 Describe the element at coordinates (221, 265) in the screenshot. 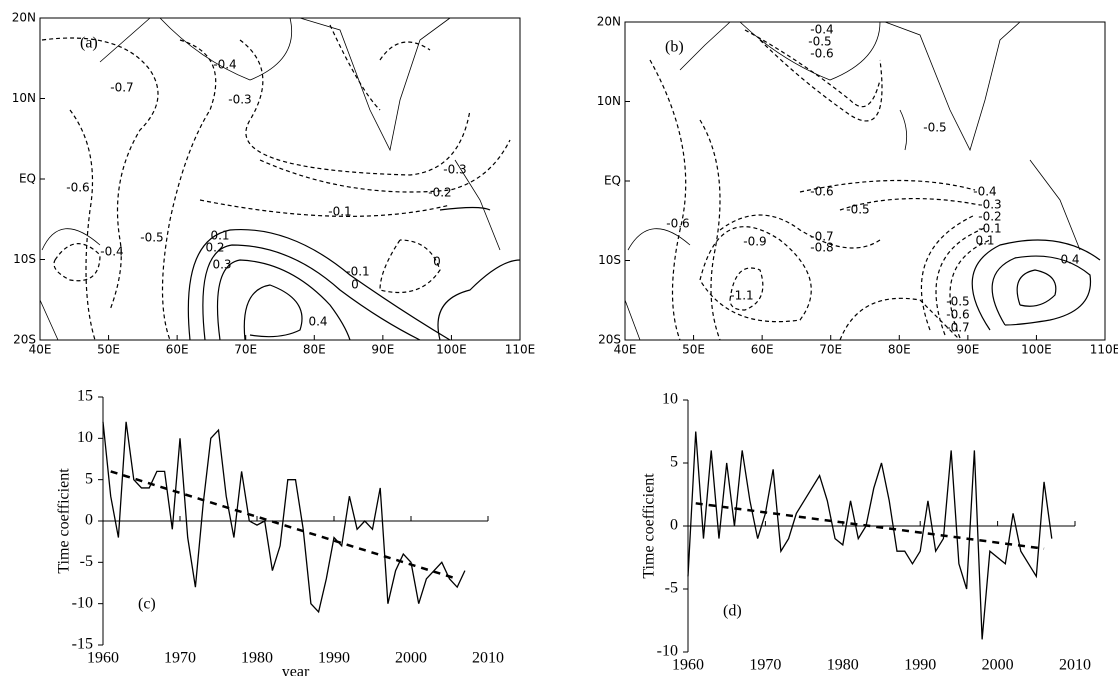

I see `contour-label: 0.3` at that location.